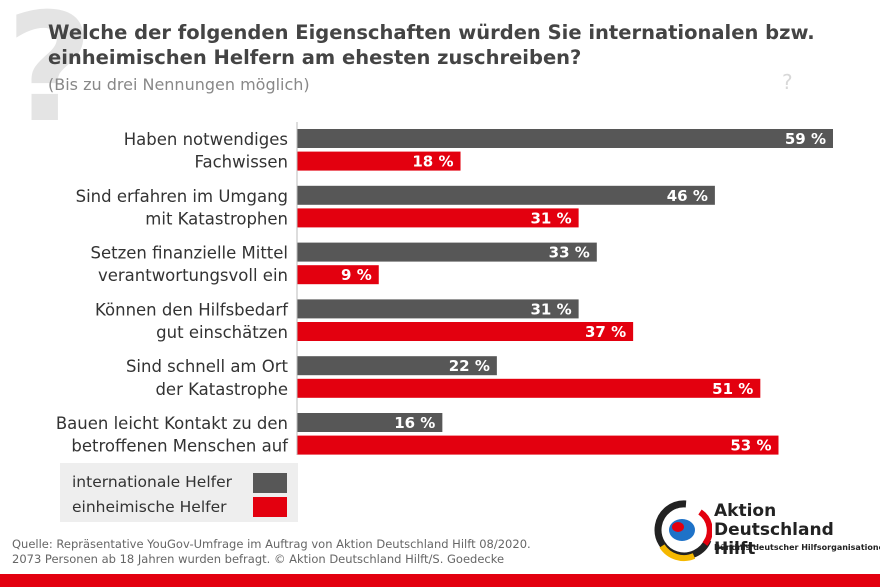  What do you see at coordinates (356, 275) in the screenshot?
I see `bar-value-label: 9 %` at bounding box center [356, 275].